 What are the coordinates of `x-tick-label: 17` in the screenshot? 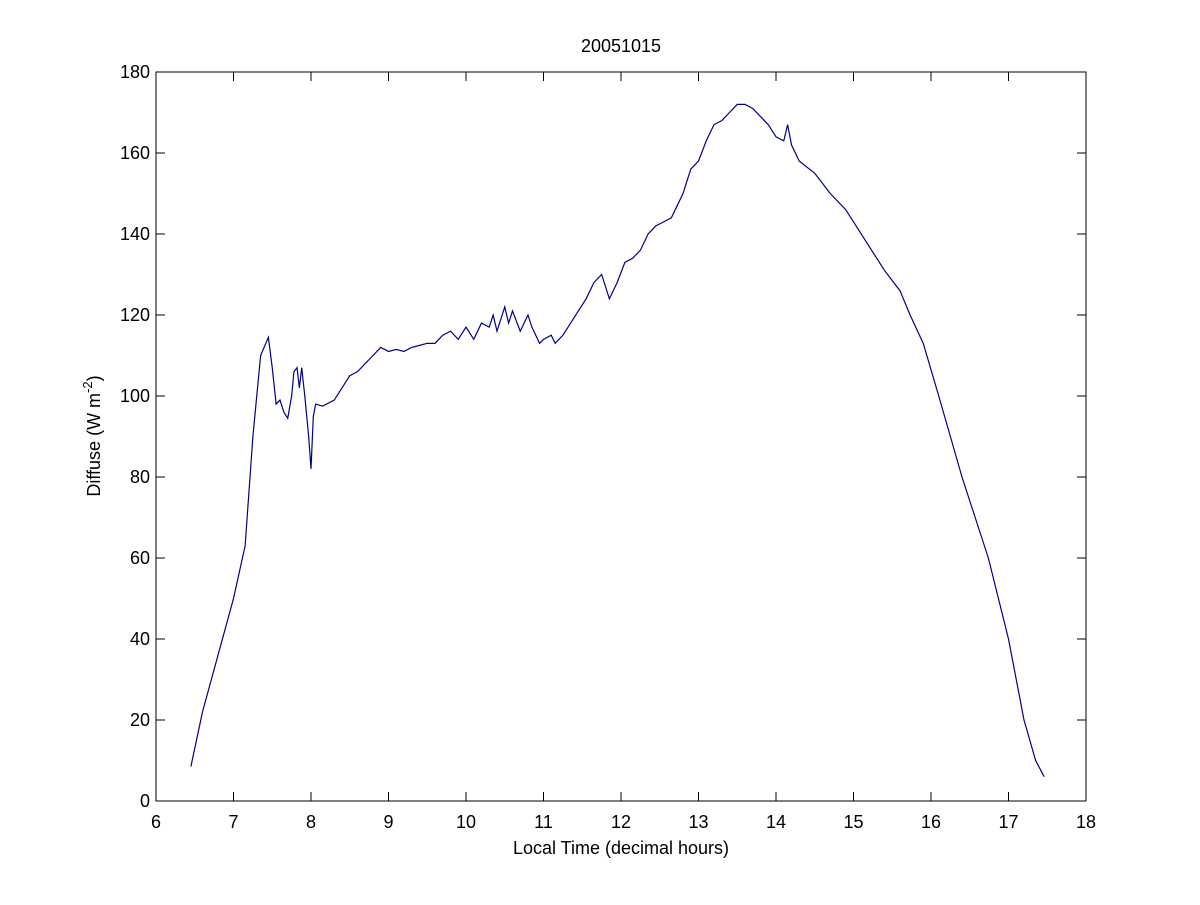 It's located at (1008, 822).